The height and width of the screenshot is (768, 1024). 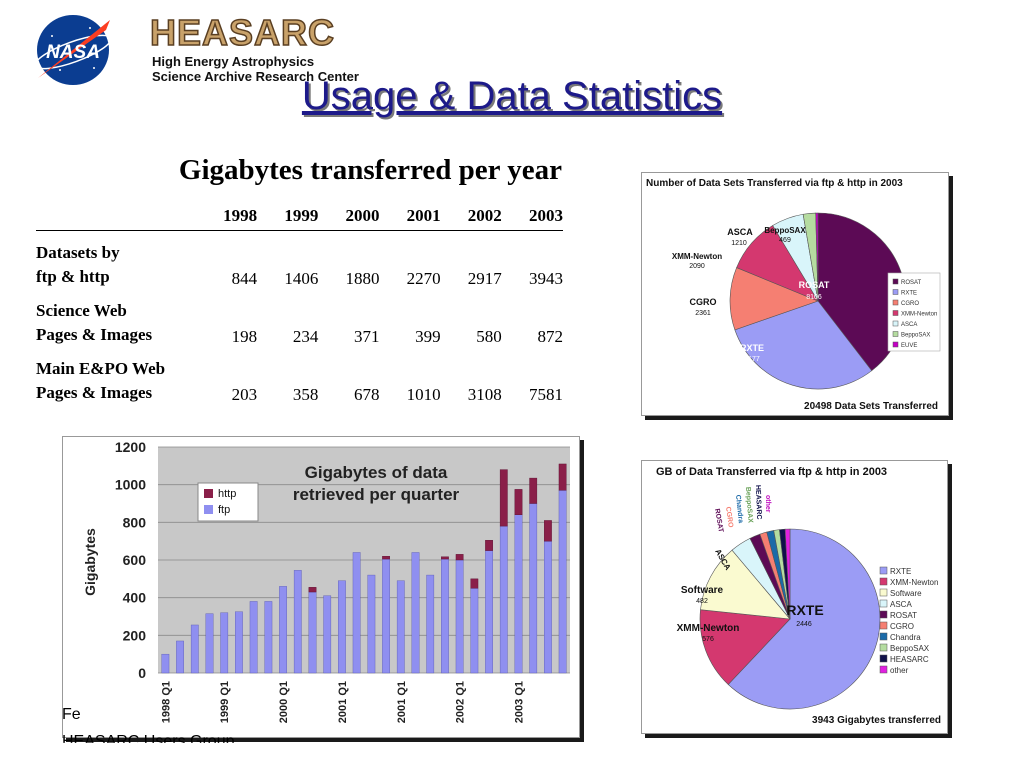 What do you see at coordinates (817, 257) in the screenshot?
I see `pie-slice-euve` at bounding box center [817, 257].